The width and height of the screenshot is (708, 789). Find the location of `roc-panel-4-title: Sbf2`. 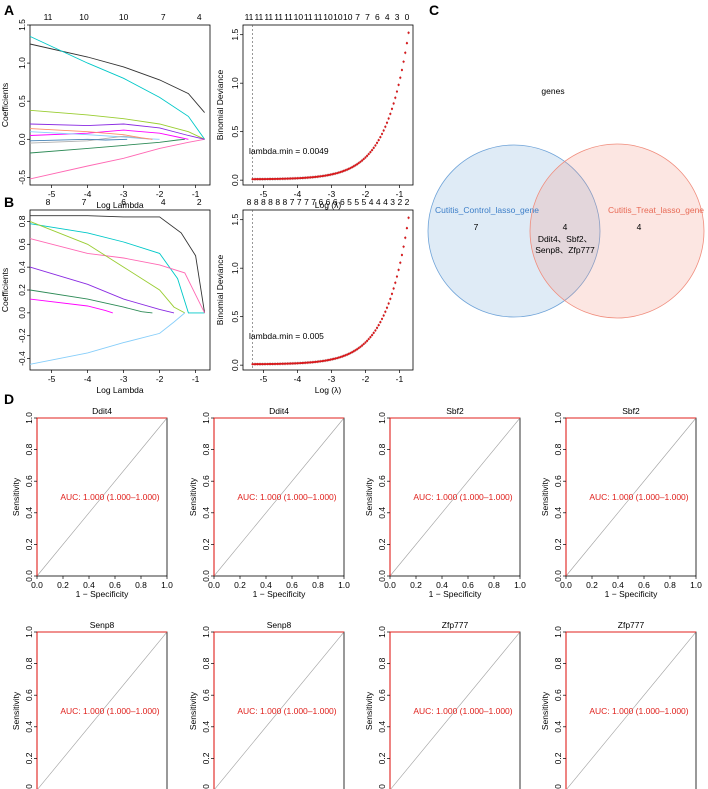

roc-panel-4-title: Sbf2 is located at coordinates (631, 411).